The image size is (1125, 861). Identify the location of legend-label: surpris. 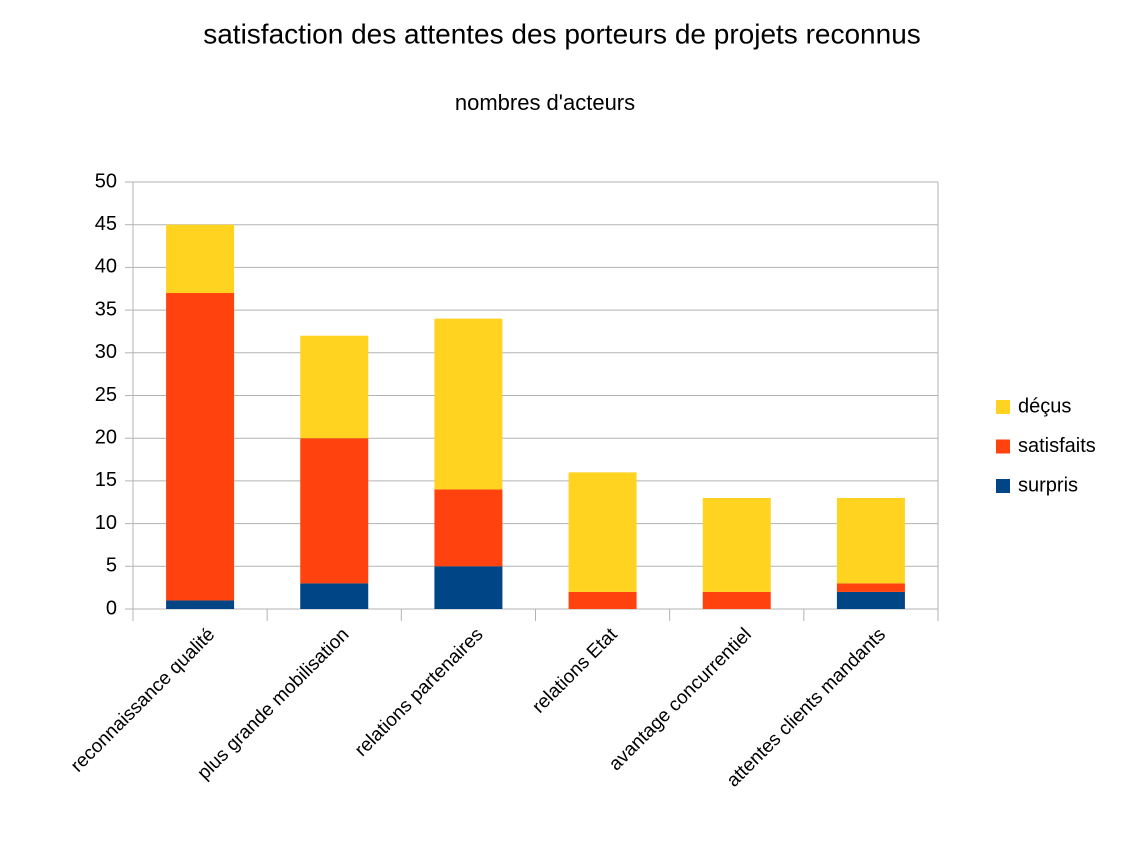
(1048, 485).